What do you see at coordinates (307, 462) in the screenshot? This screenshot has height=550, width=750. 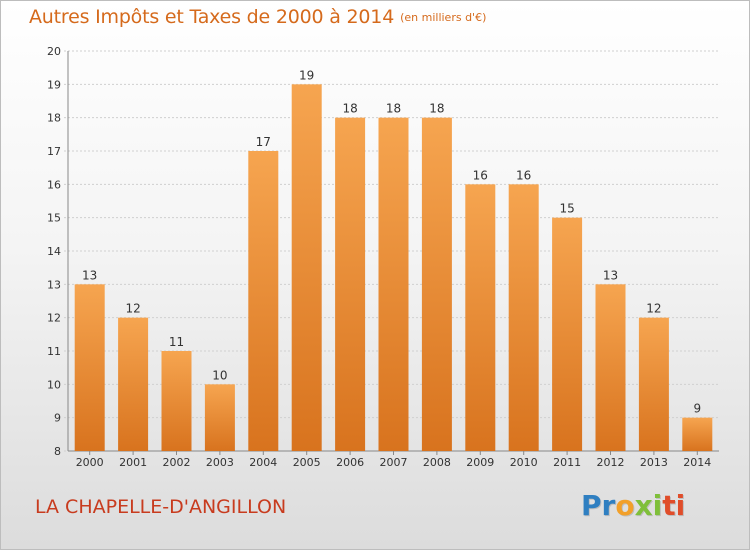 I see `x-tick-label: 2005` at bounding box center [307, 462].